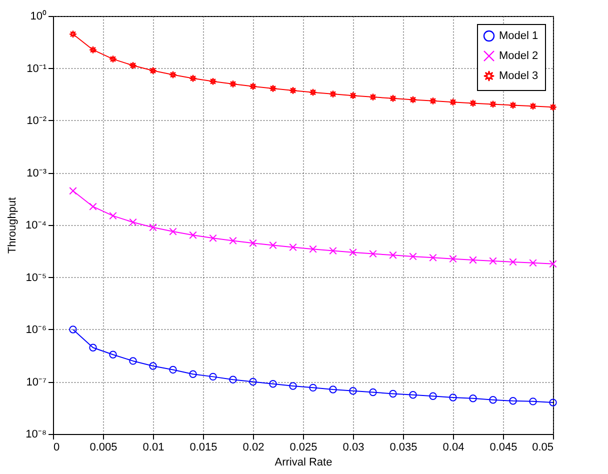 This screenshot has height=474, width=608. Describe the element at coordinates (518, 56) in the screenshot. I see `legend-label: Model 2` at that location.